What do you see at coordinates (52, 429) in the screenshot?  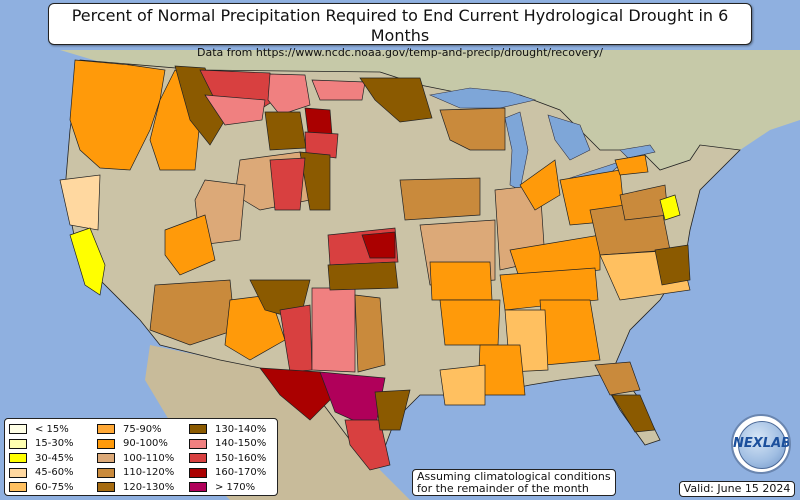 I see `legend-label: < 15%` at bounding box center [52, 429].